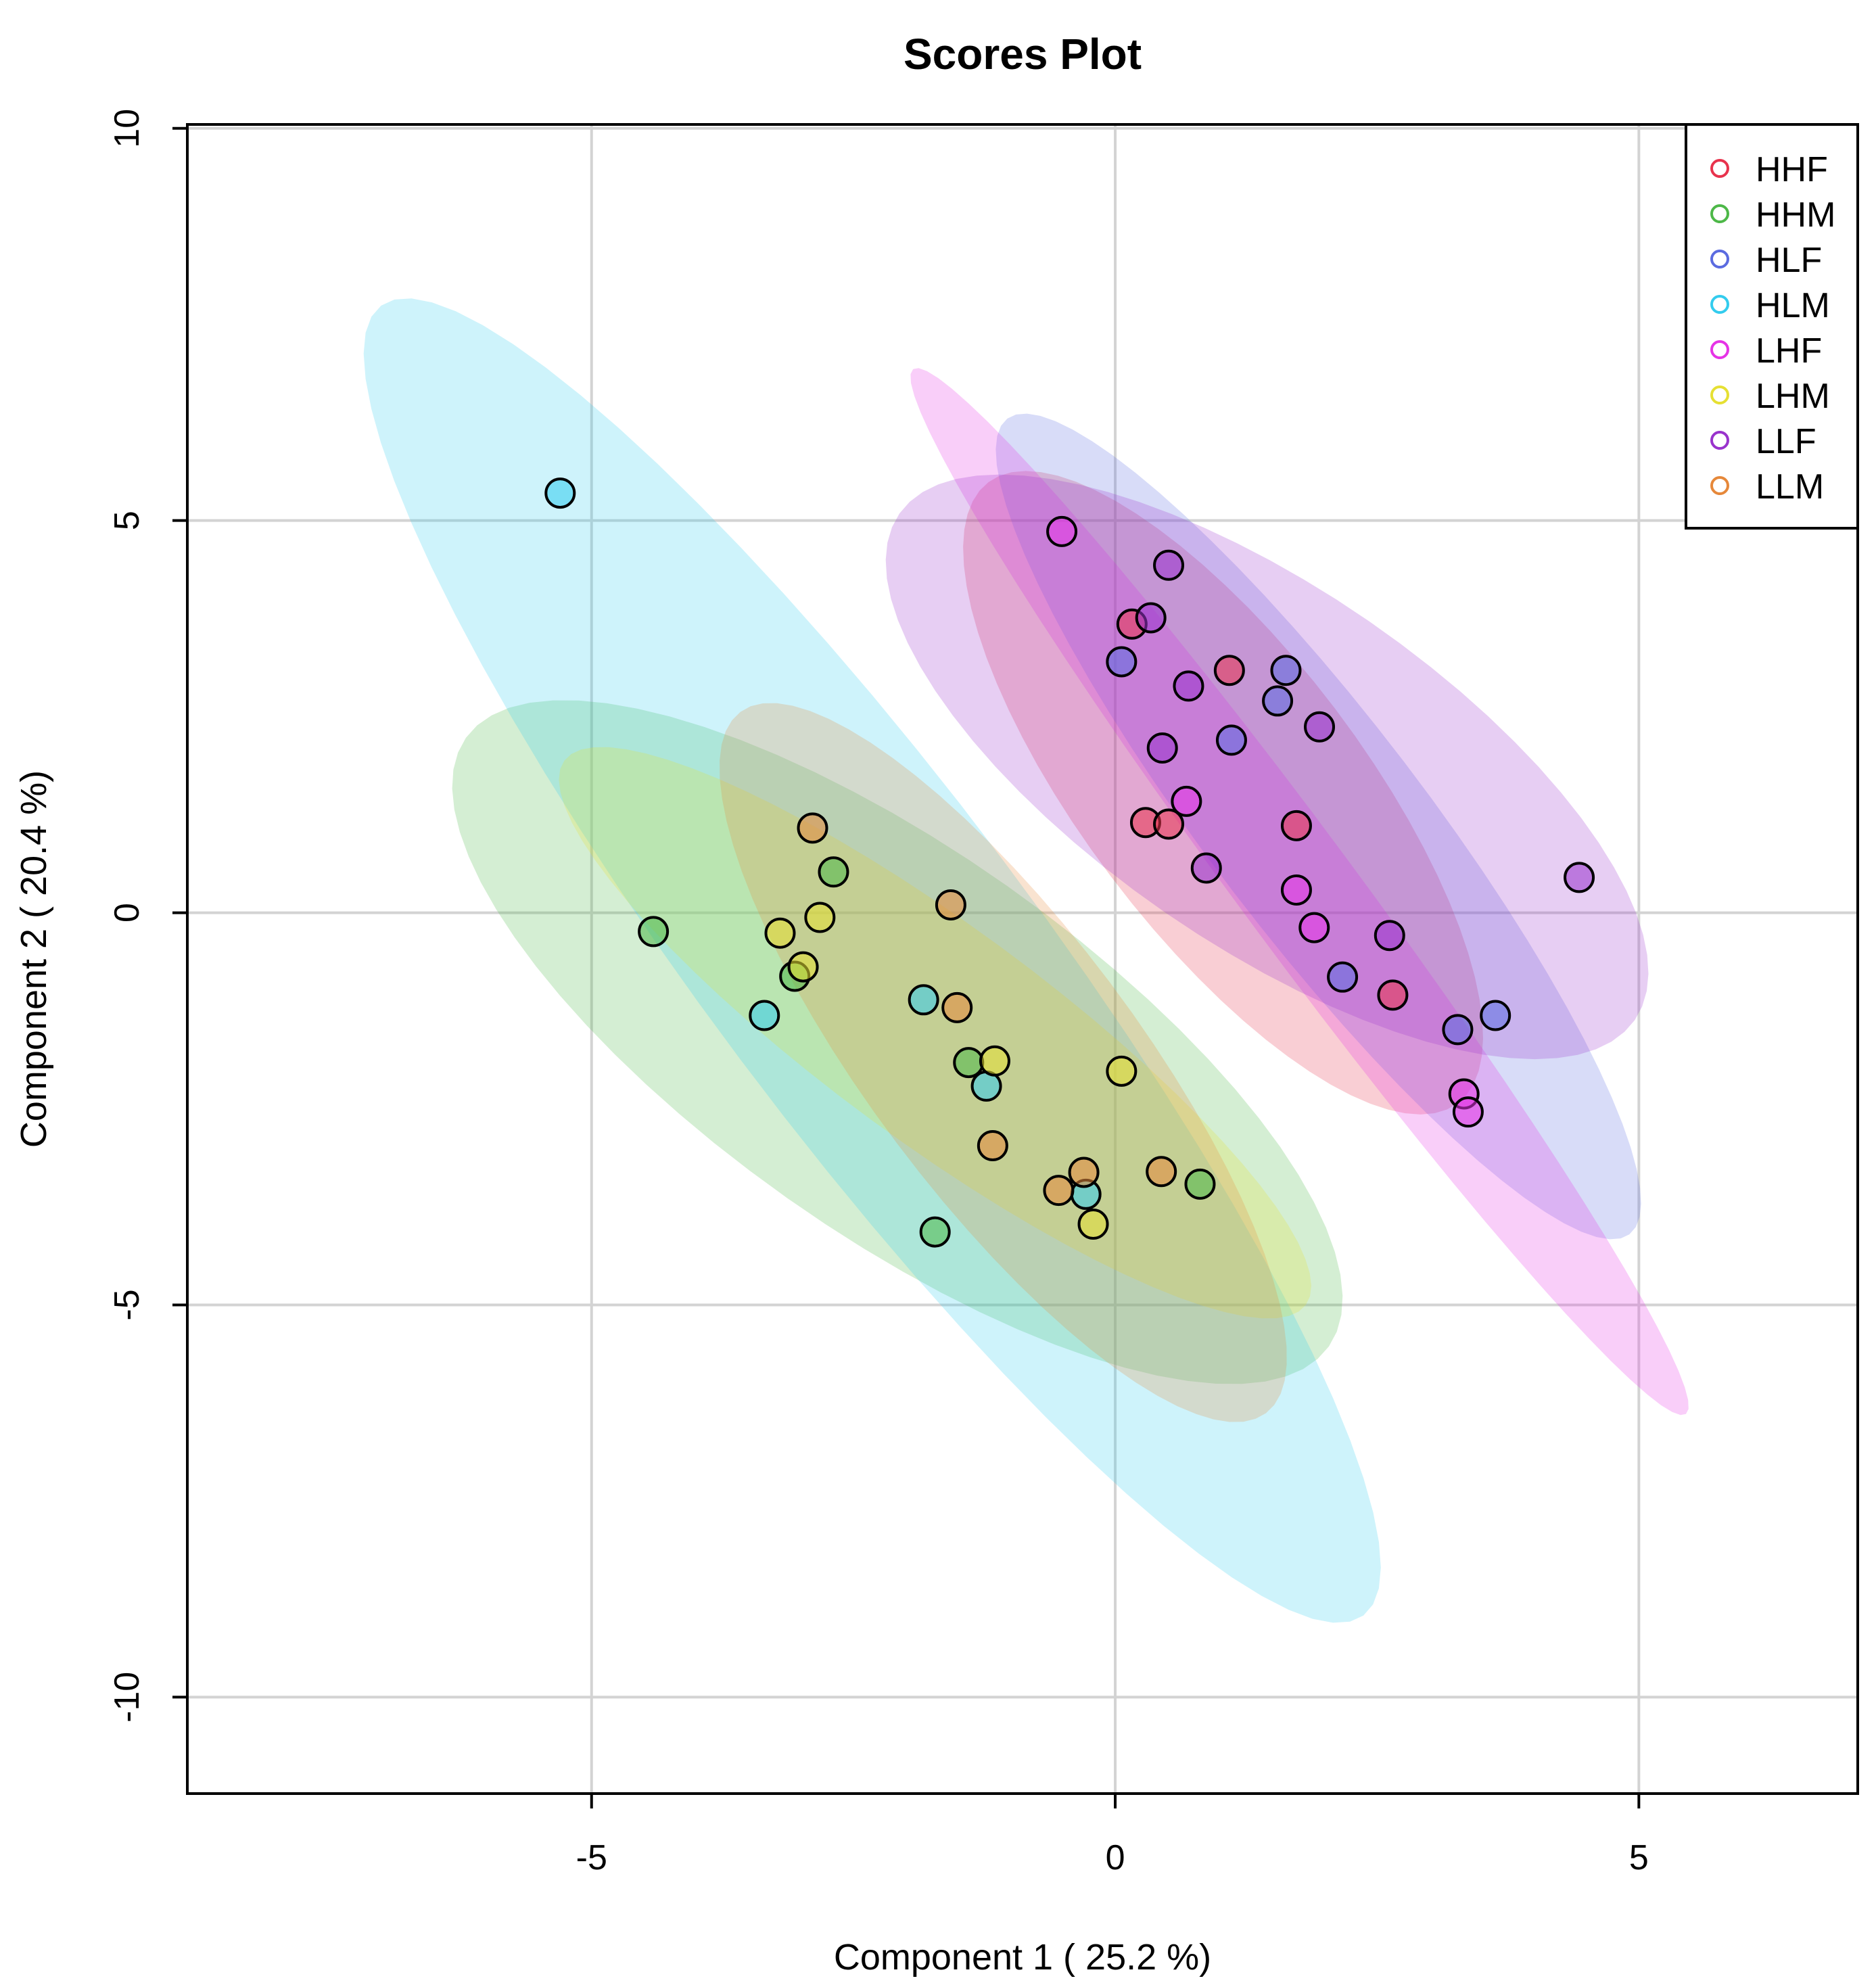 Image resolution: width=1876 pixels, height=1987 pixels. Describe the element at coordinates (1639, 1857) in the screenshot. I see `x-tick-label: 5` at that location.